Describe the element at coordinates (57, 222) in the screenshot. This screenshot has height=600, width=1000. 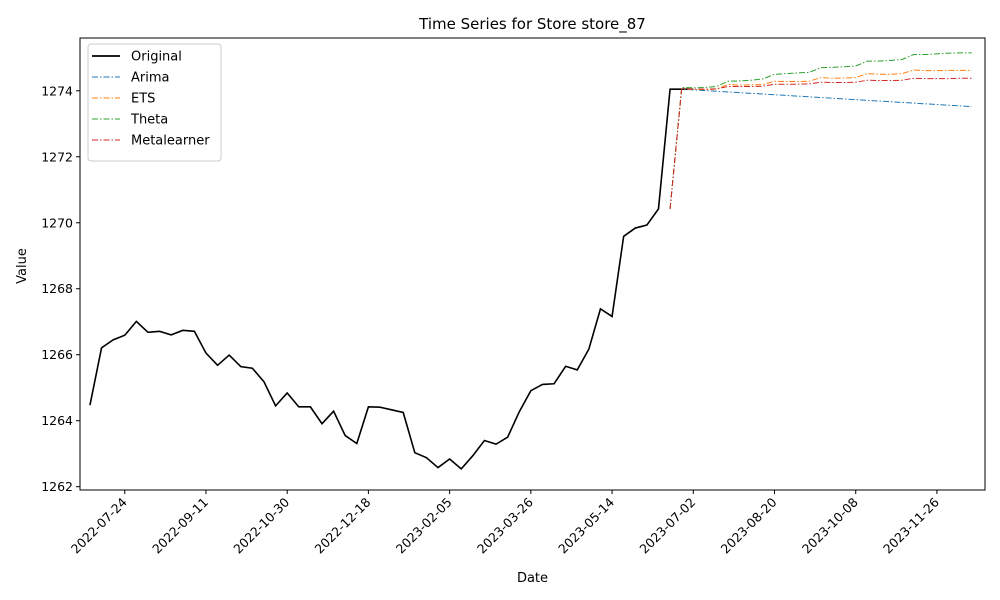
I see `y-tick-label: 1270` at that location.